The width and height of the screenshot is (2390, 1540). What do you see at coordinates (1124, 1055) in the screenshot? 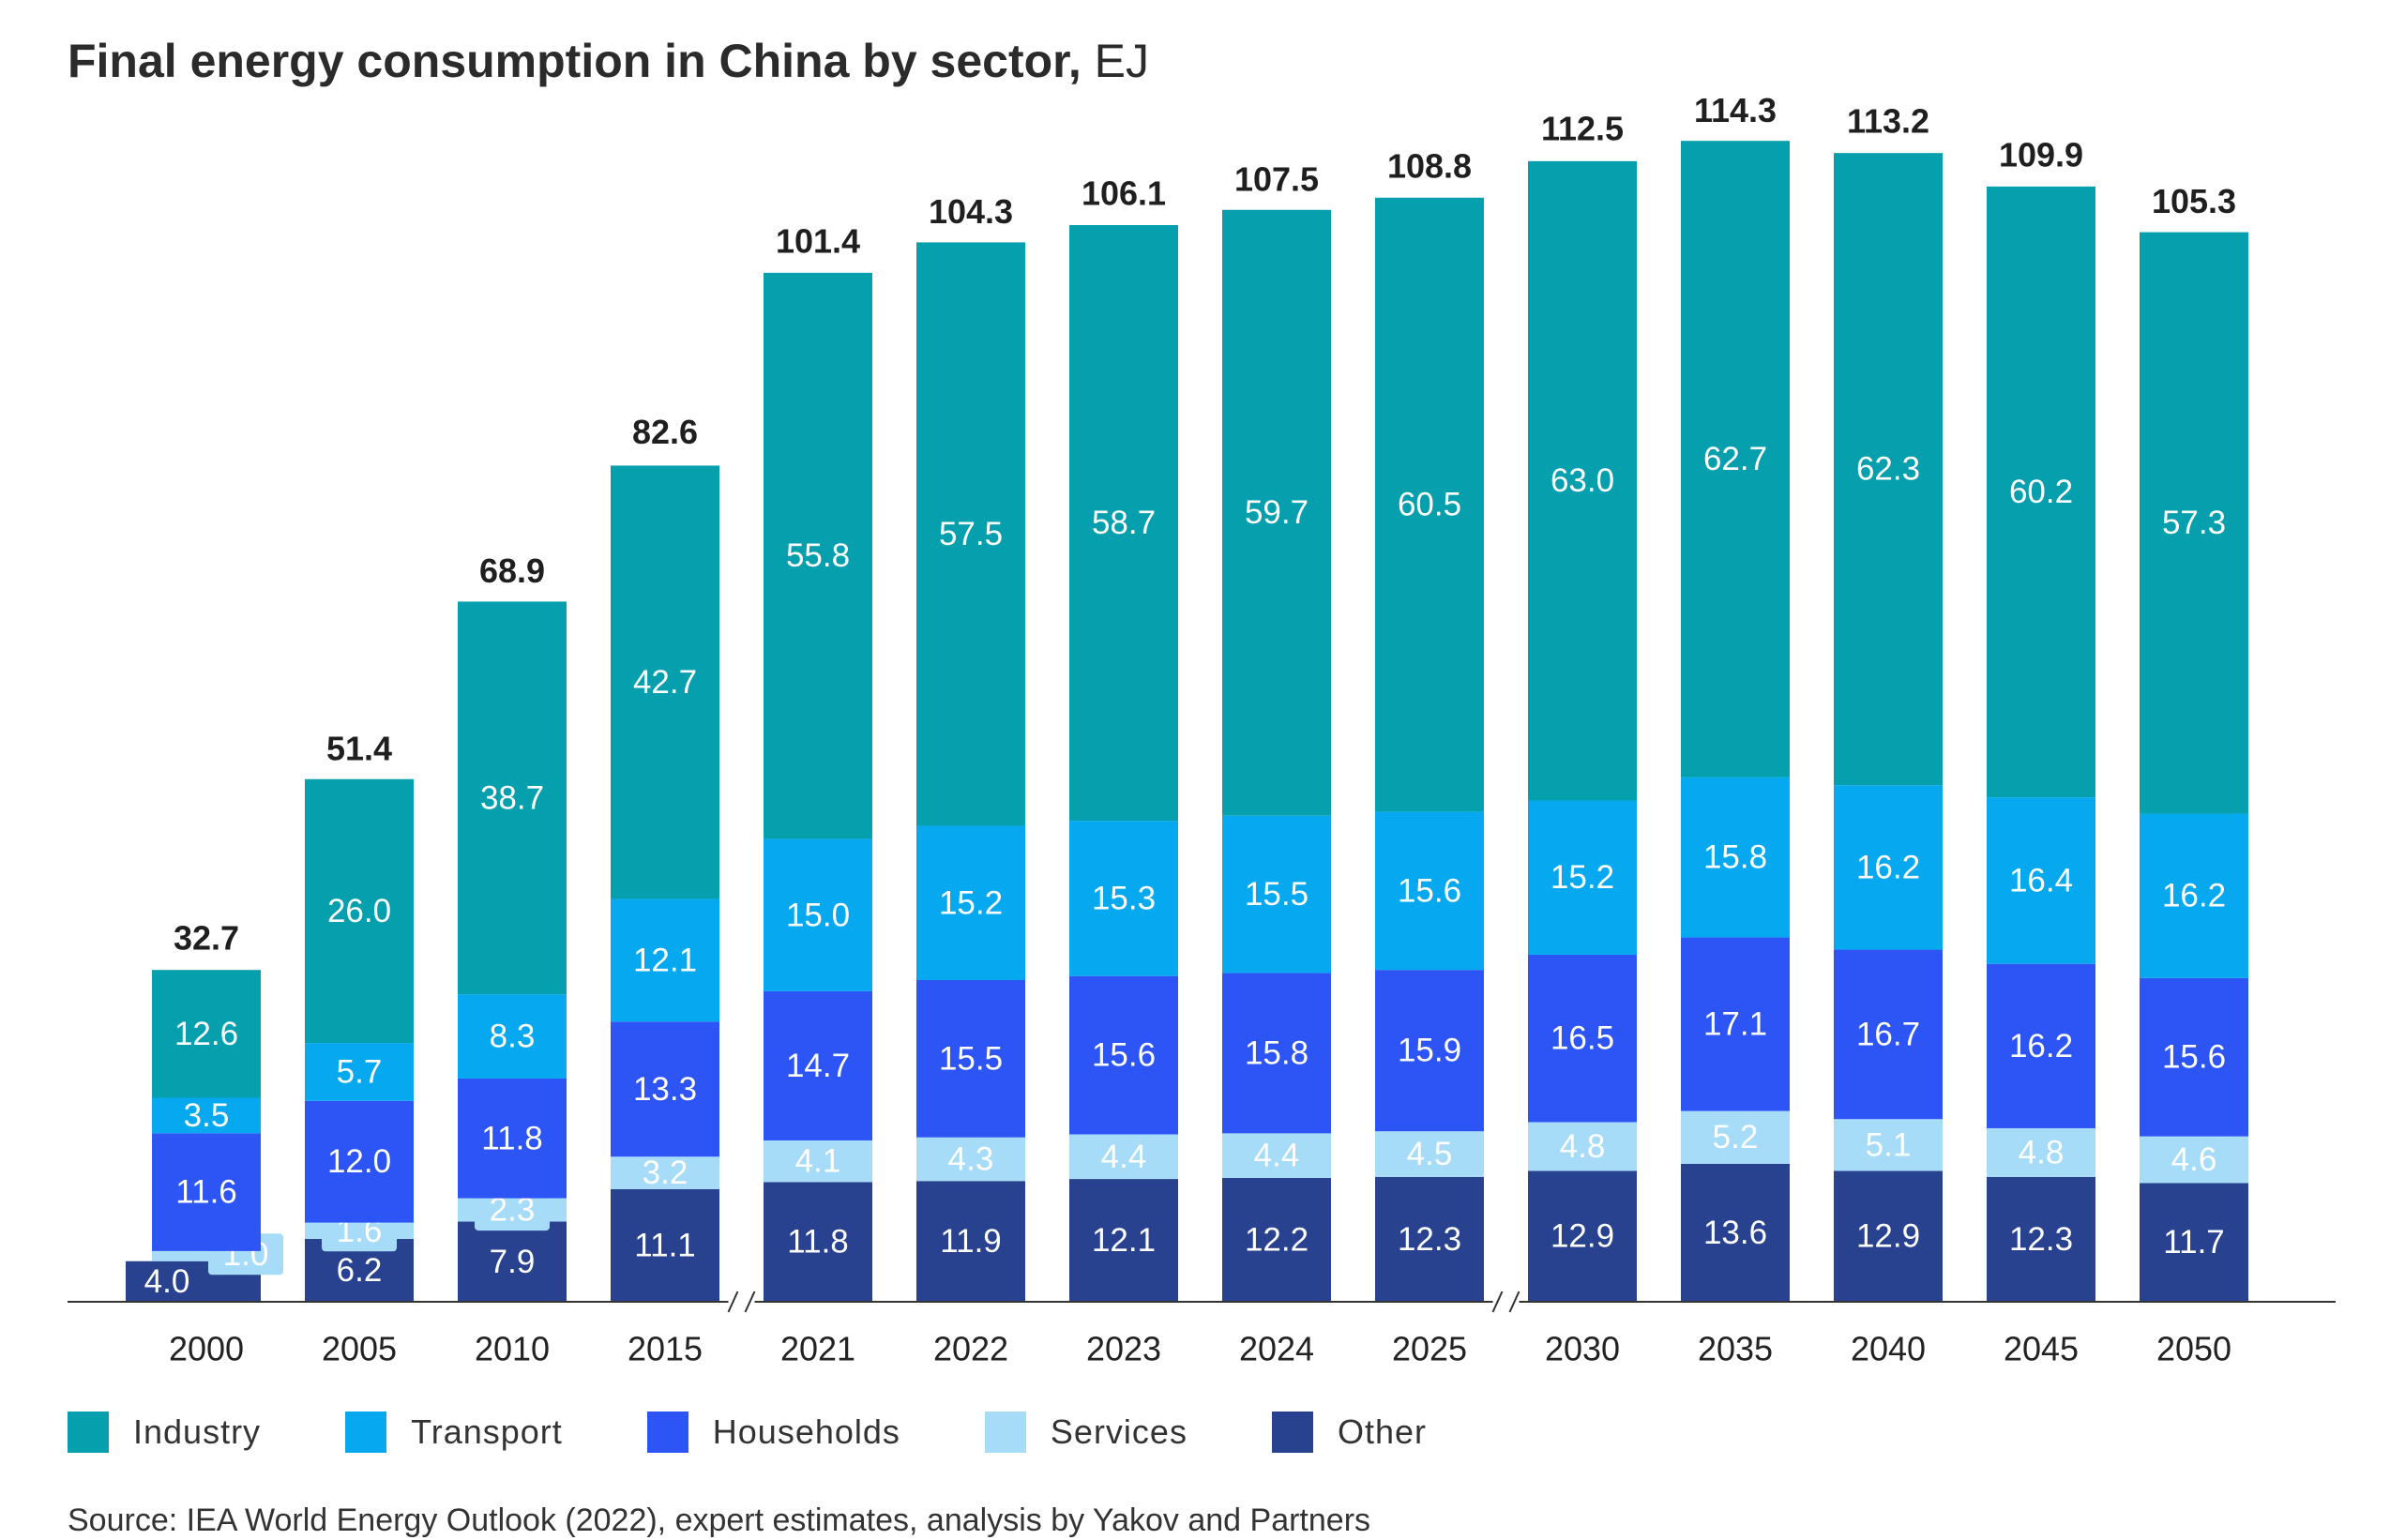
I see `label-households-2023: 15.6` at bounding box center [1124, 1055].